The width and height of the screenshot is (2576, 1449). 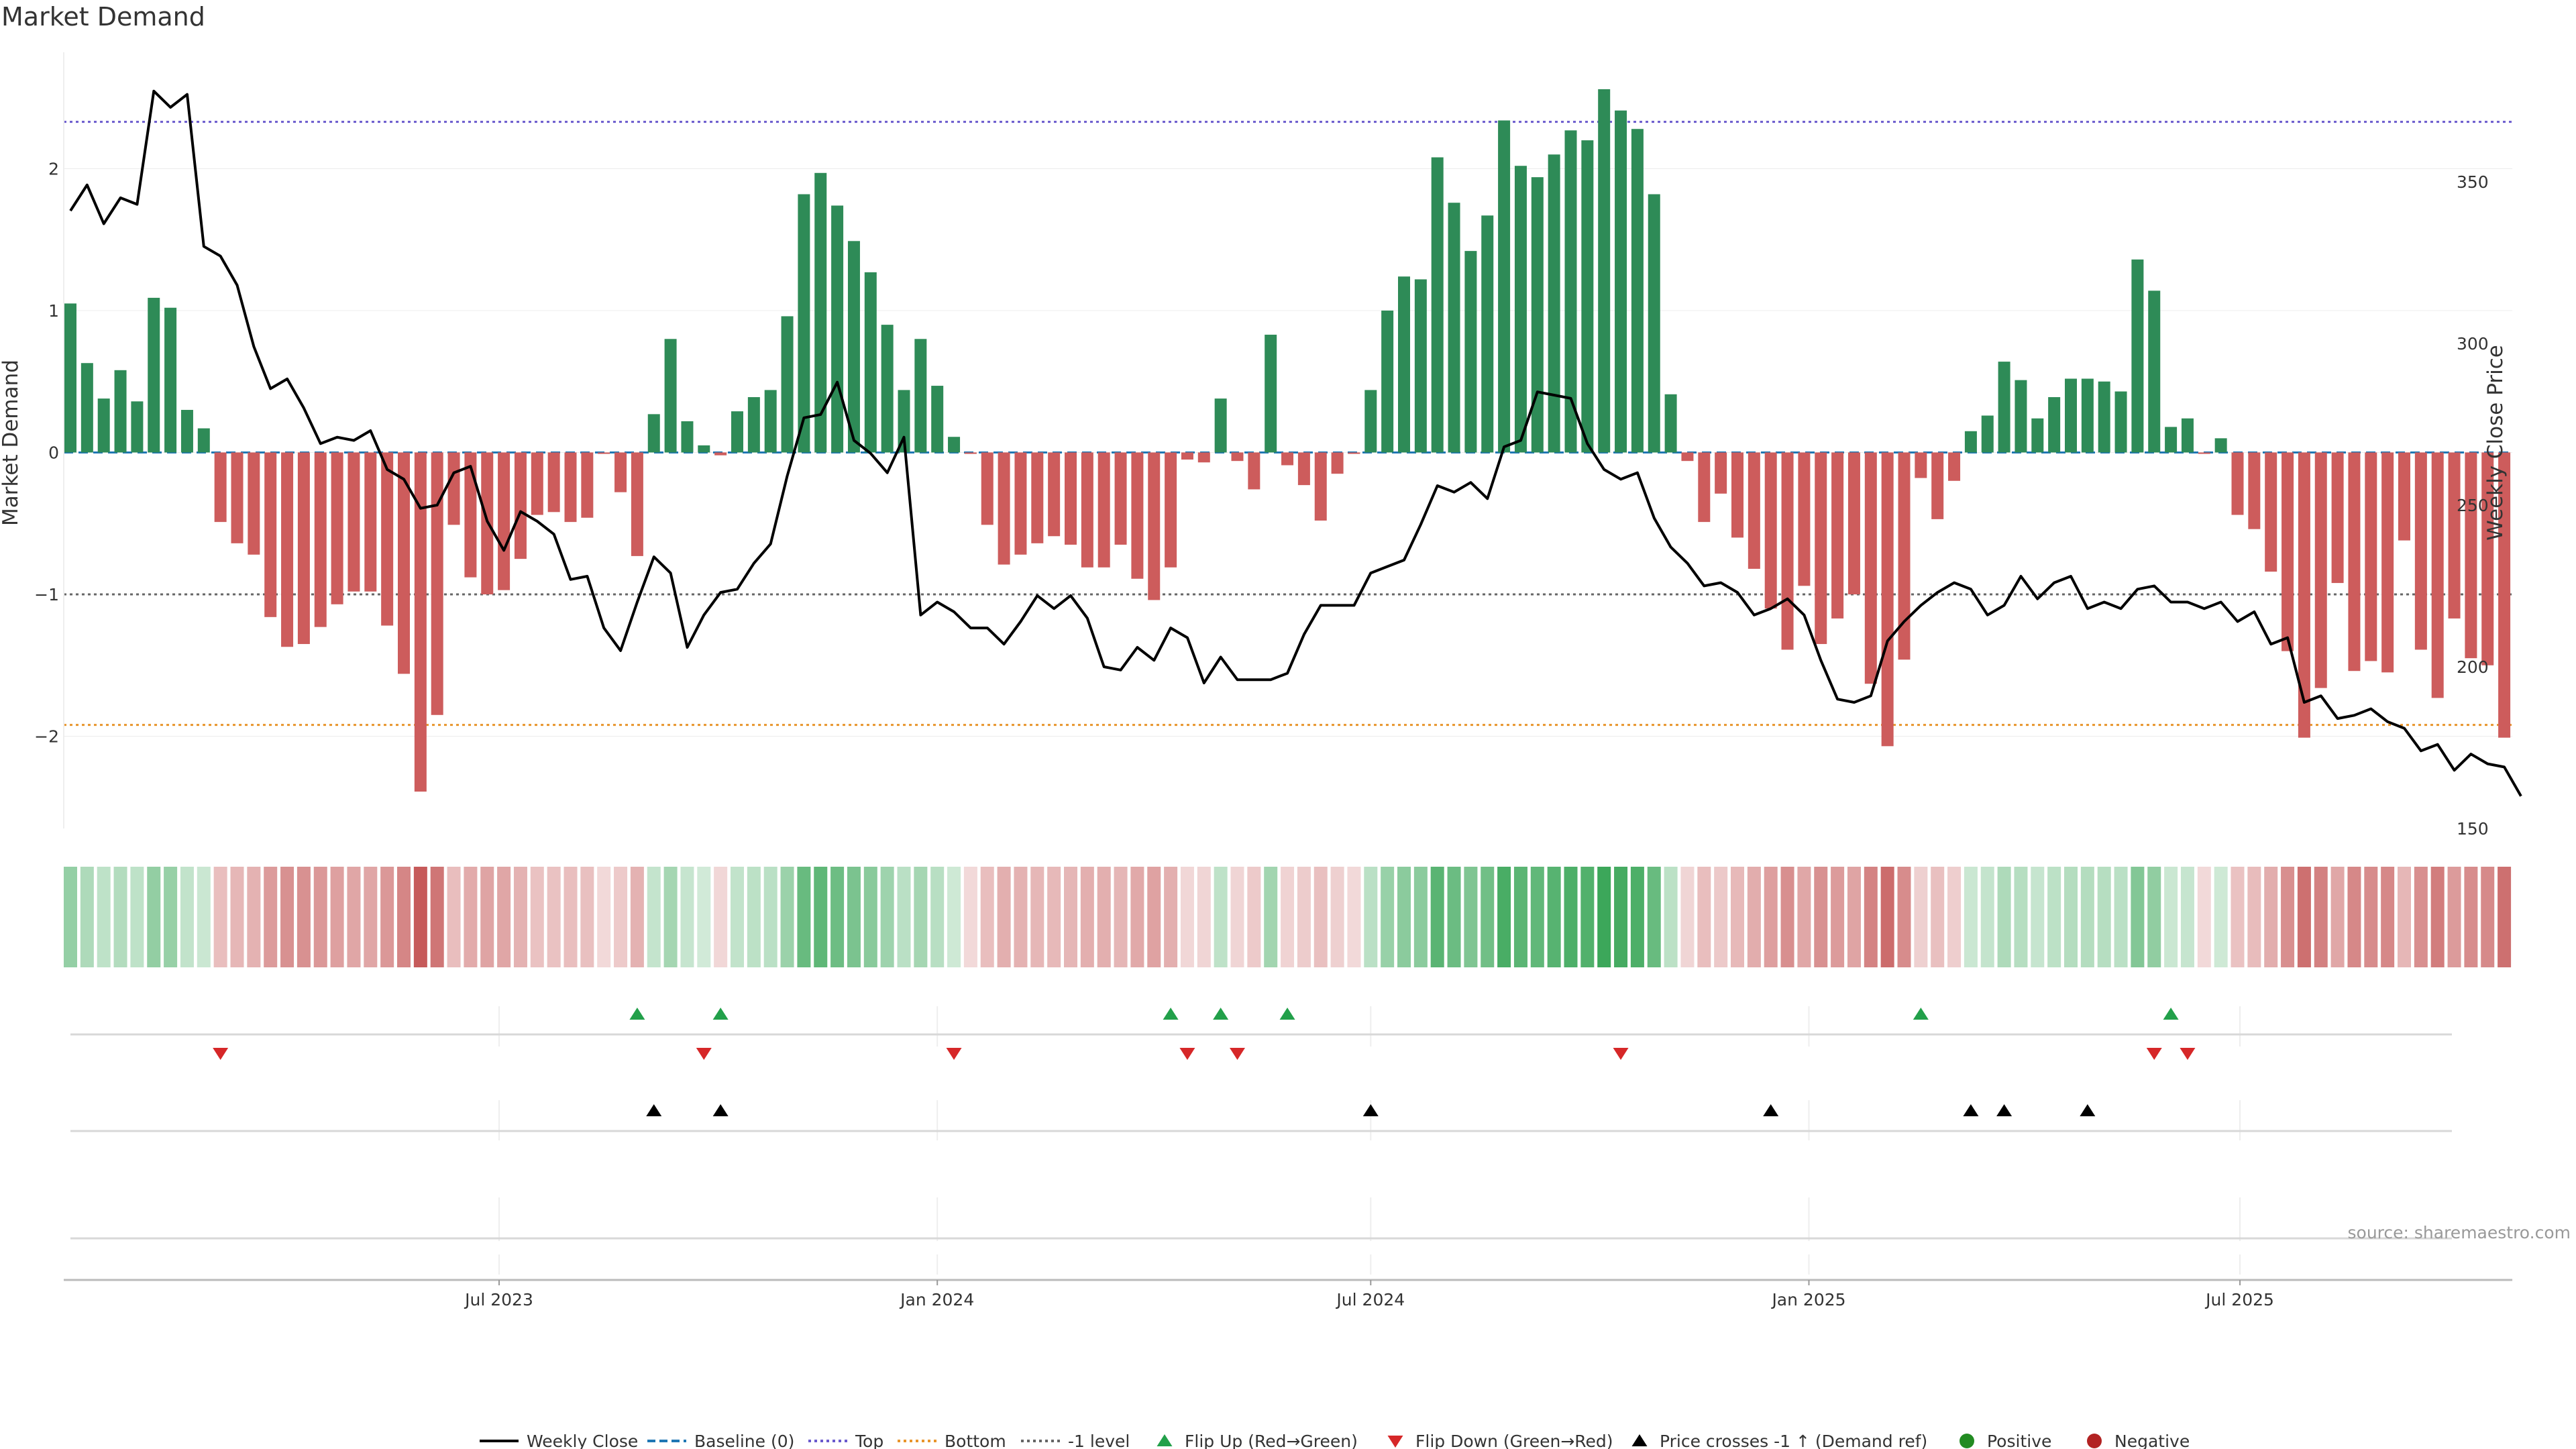 What do you see at coordinates (637, 1014) in the screenshot?
I see `flip-up-marker` at bounding box center [637, 1014].